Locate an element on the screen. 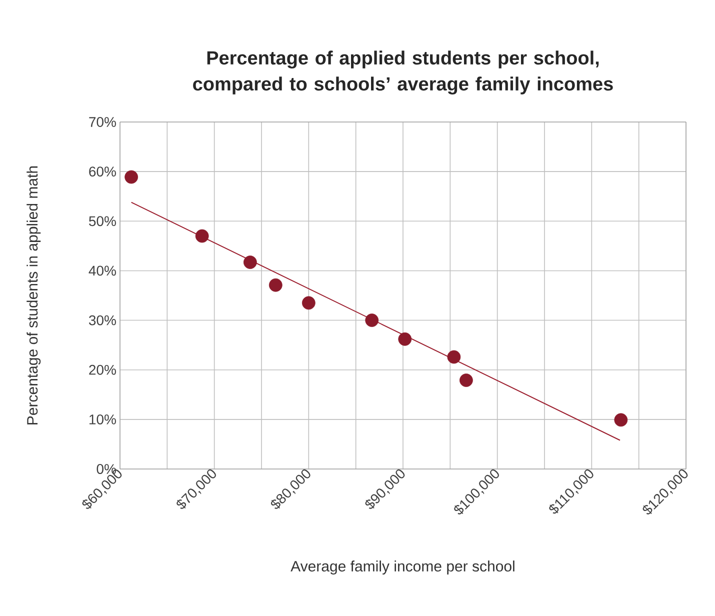  y-tick-label: 50% is located at coordinates (102, 221).